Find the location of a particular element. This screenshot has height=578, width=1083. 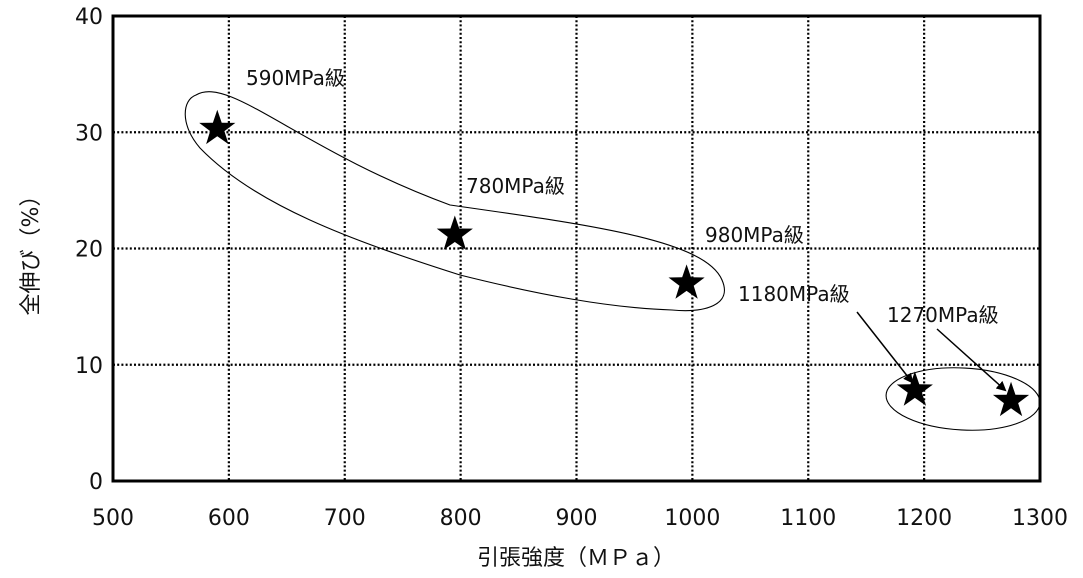

group-ellipse-high-strength is located at coordinates (963, 399).